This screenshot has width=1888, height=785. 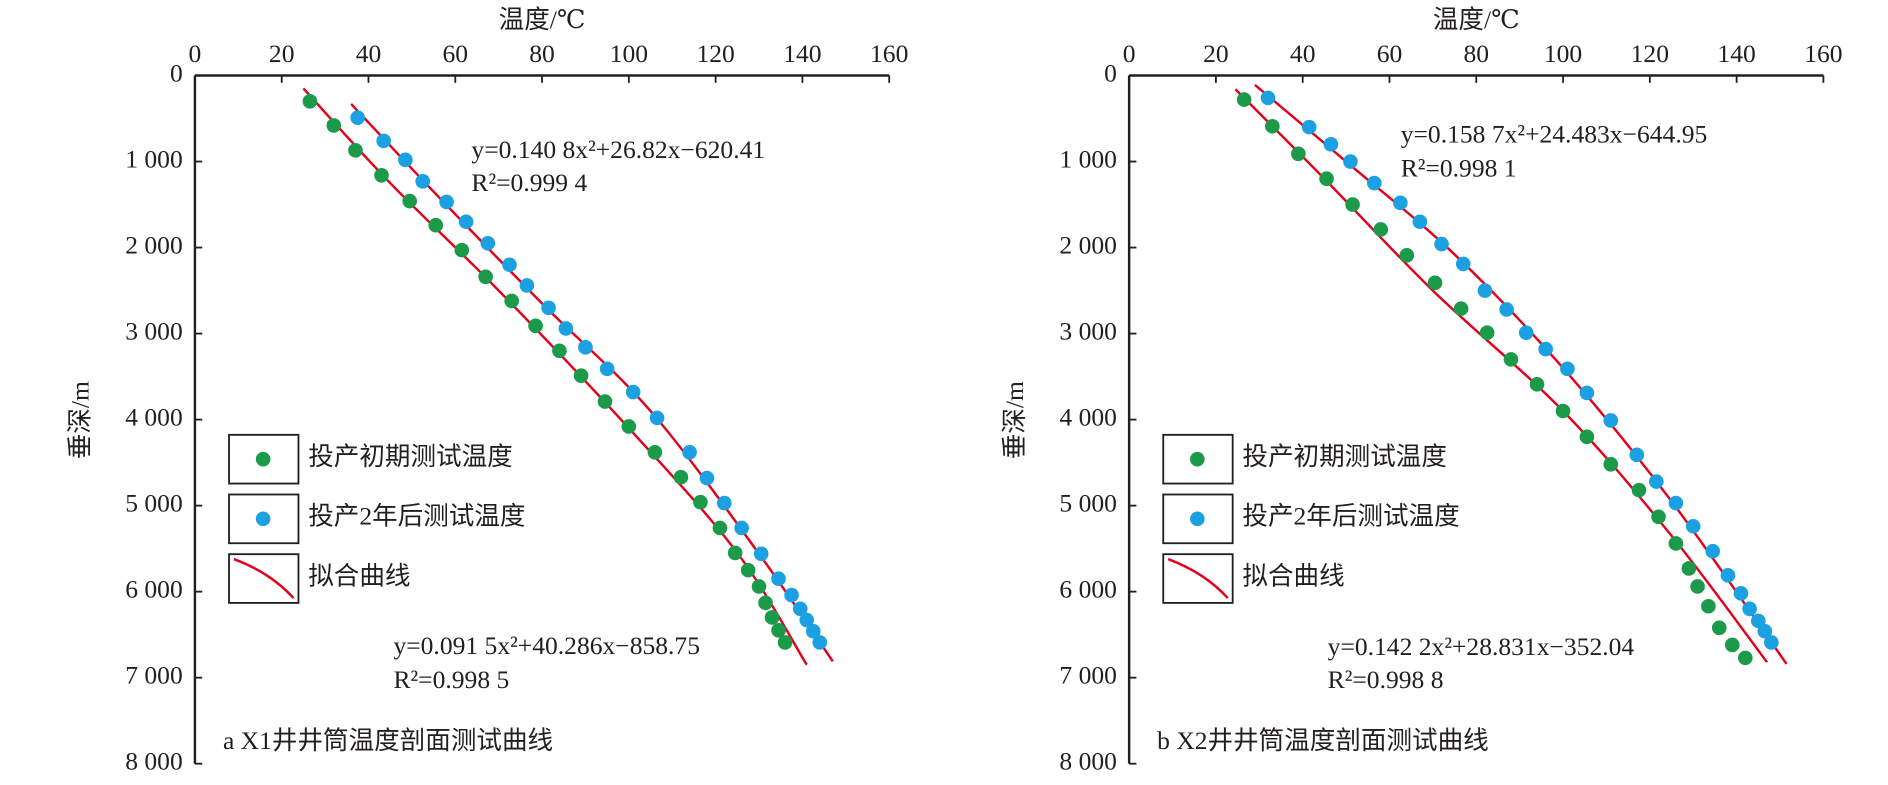 What do you see at coordinates (529, 182) in the screenshot?
I see `equation: R²=0.999 4` at bounding box center [529, 182].